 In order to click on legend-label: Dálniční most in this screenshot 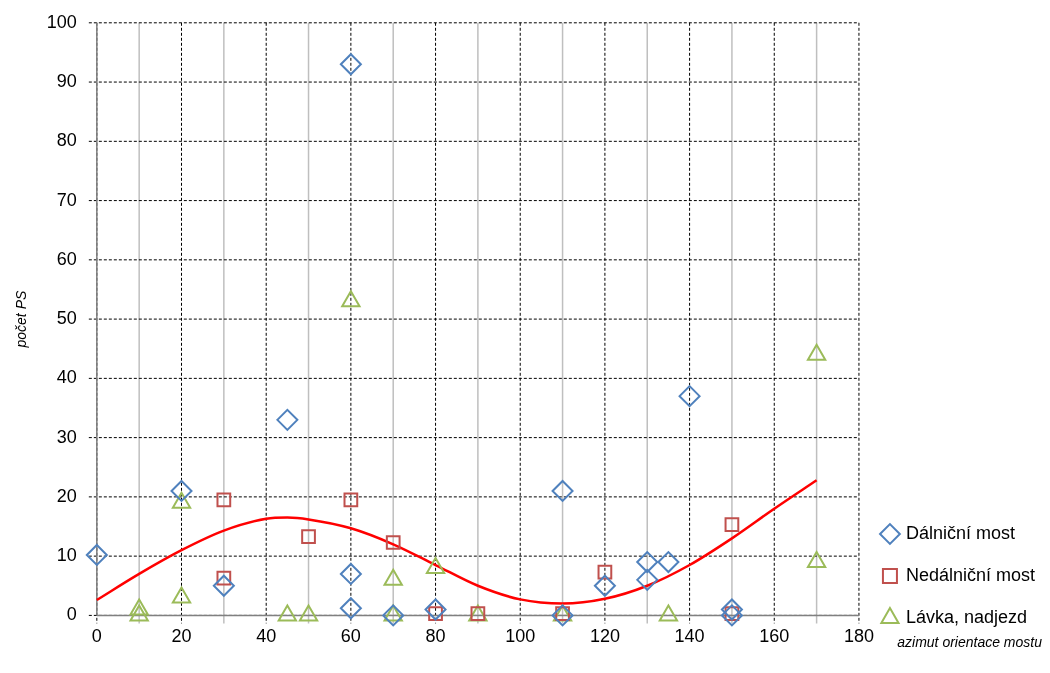, I will do `click(960, 532)`.